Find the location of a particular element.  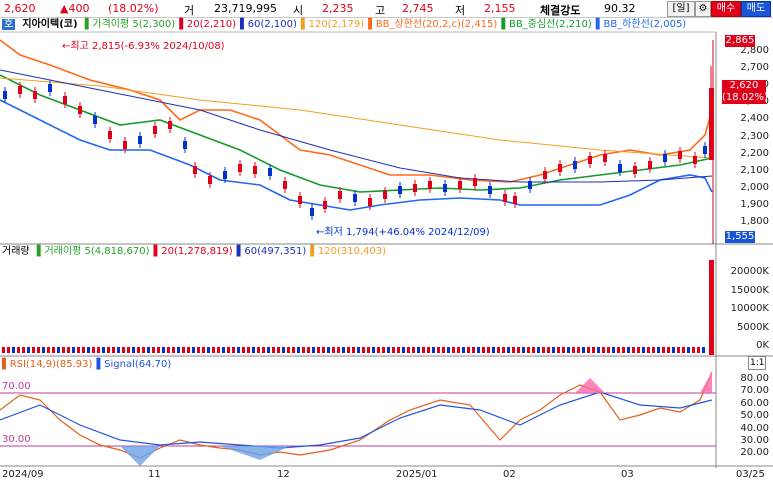

rsi-legend-item: ▌Signal(64.70) is located at coordinates (134, 364).